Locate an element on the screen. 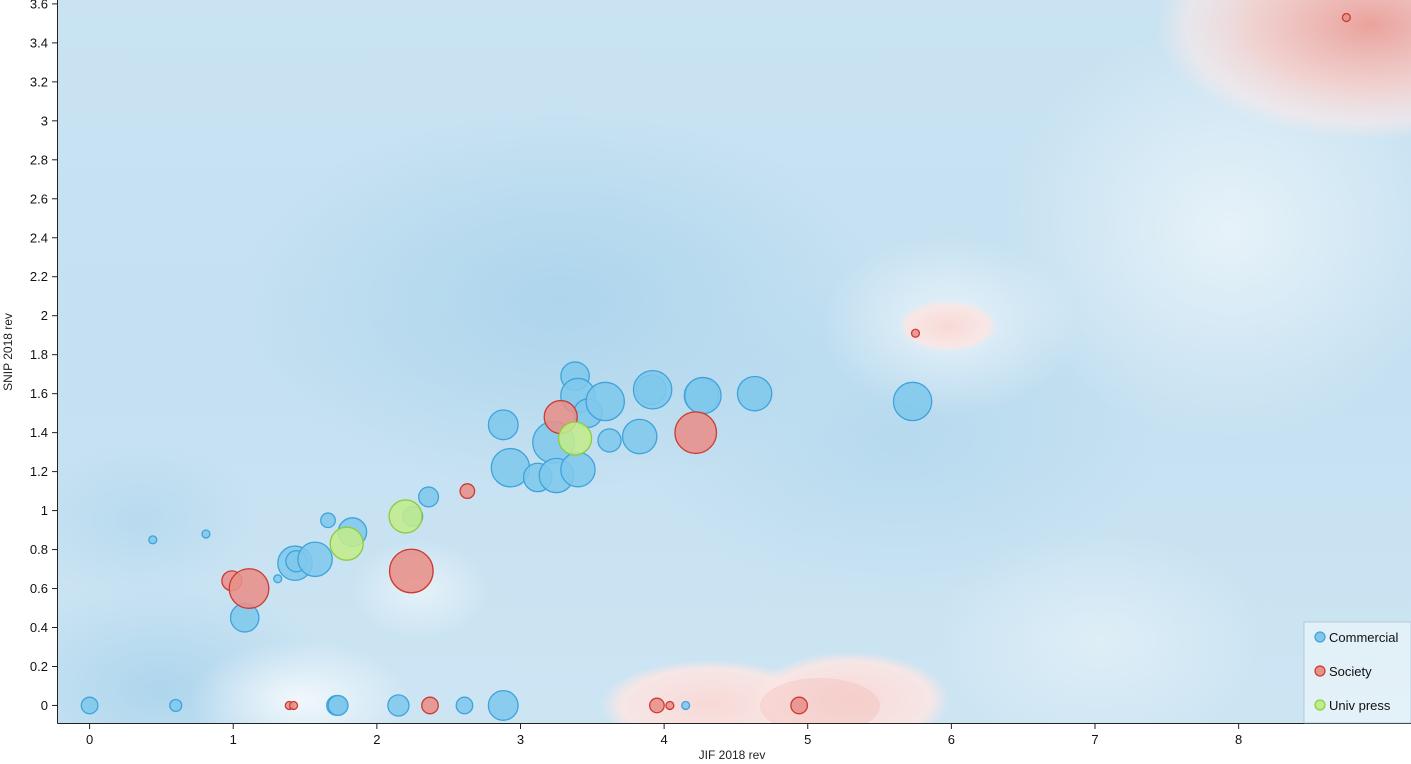  y-tick-label: 3.4 is located at coordinates (39, 42).